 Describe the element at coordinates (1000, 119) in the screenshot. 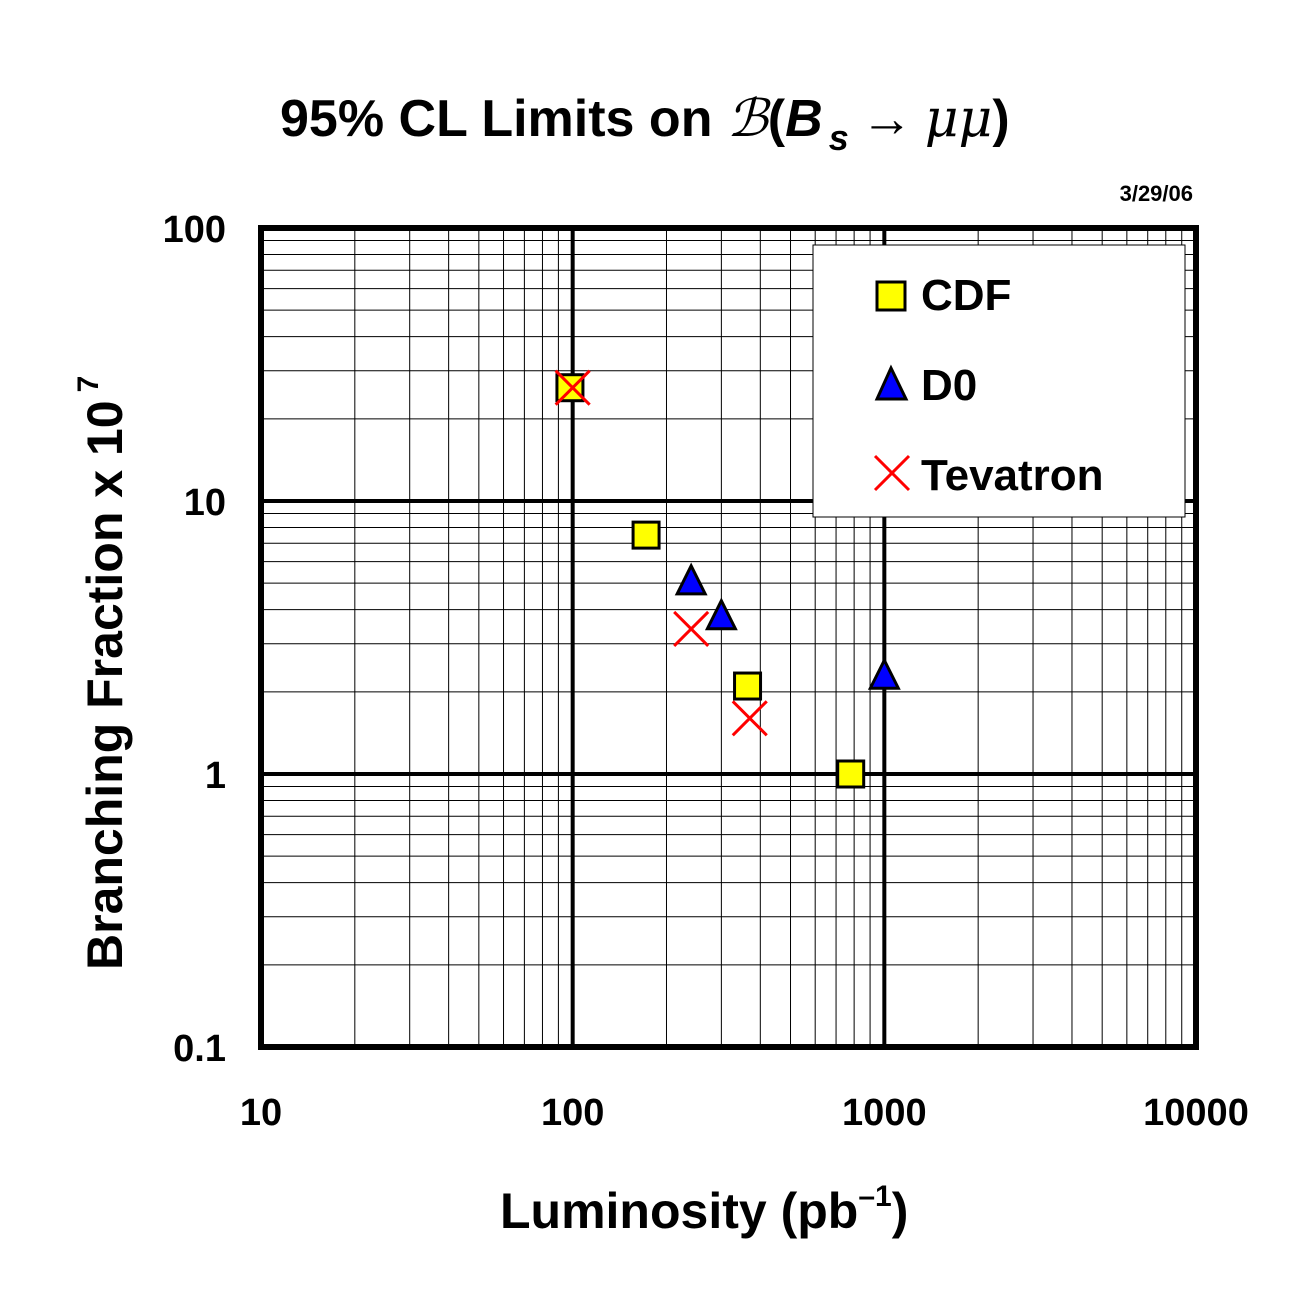

I see `chart-title-close-paren: )` at that location.